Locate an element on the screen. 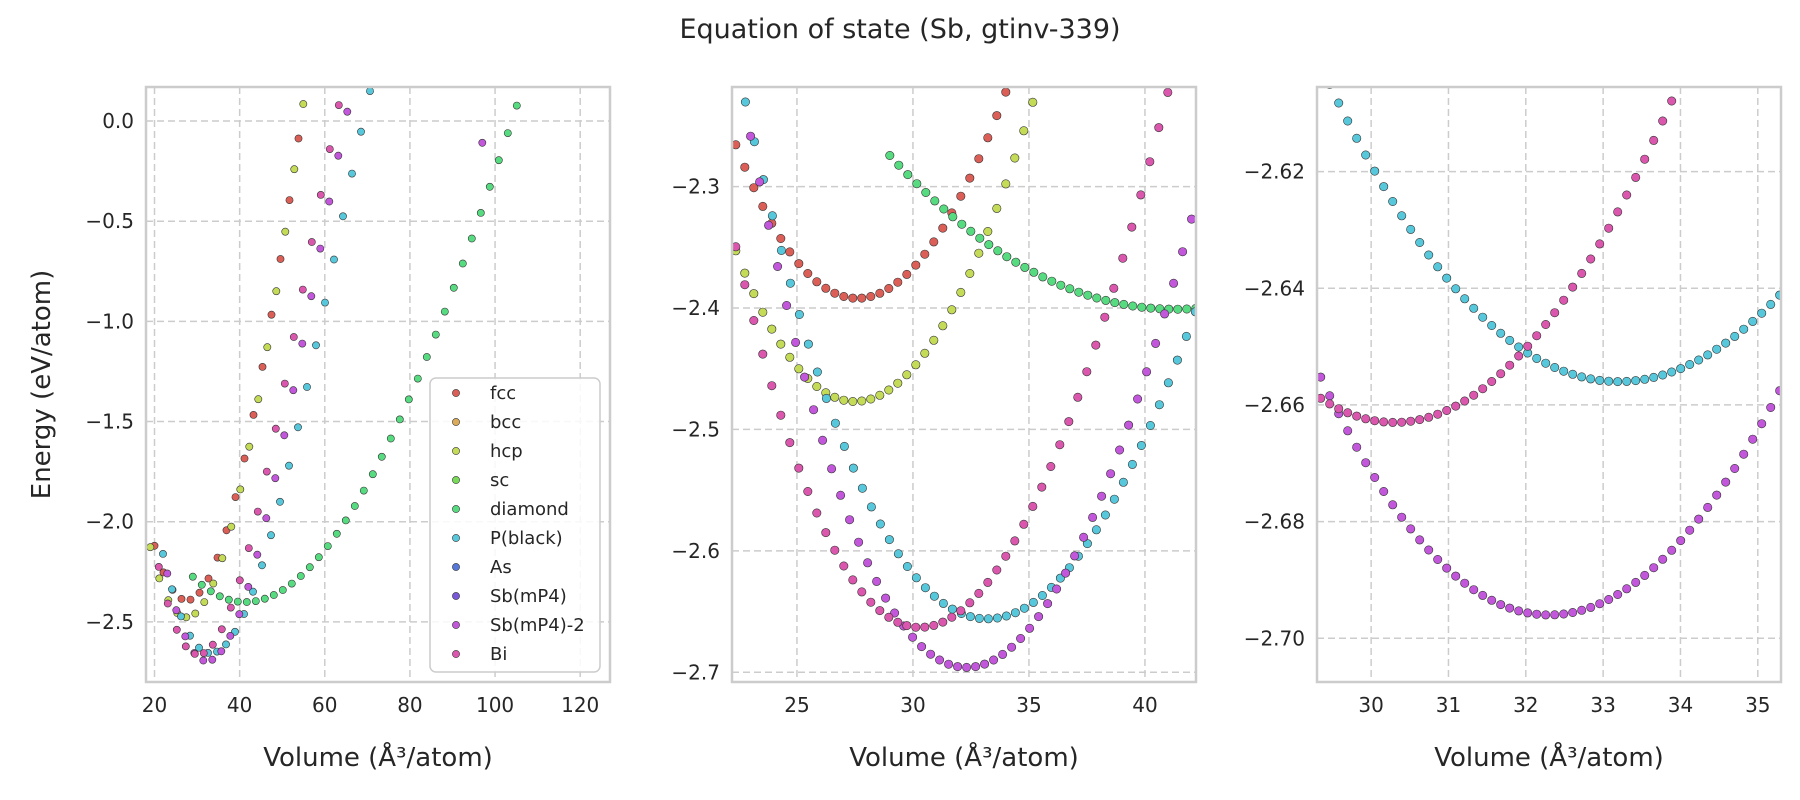  legend-label: hcp is located at coordinates (506, 451).